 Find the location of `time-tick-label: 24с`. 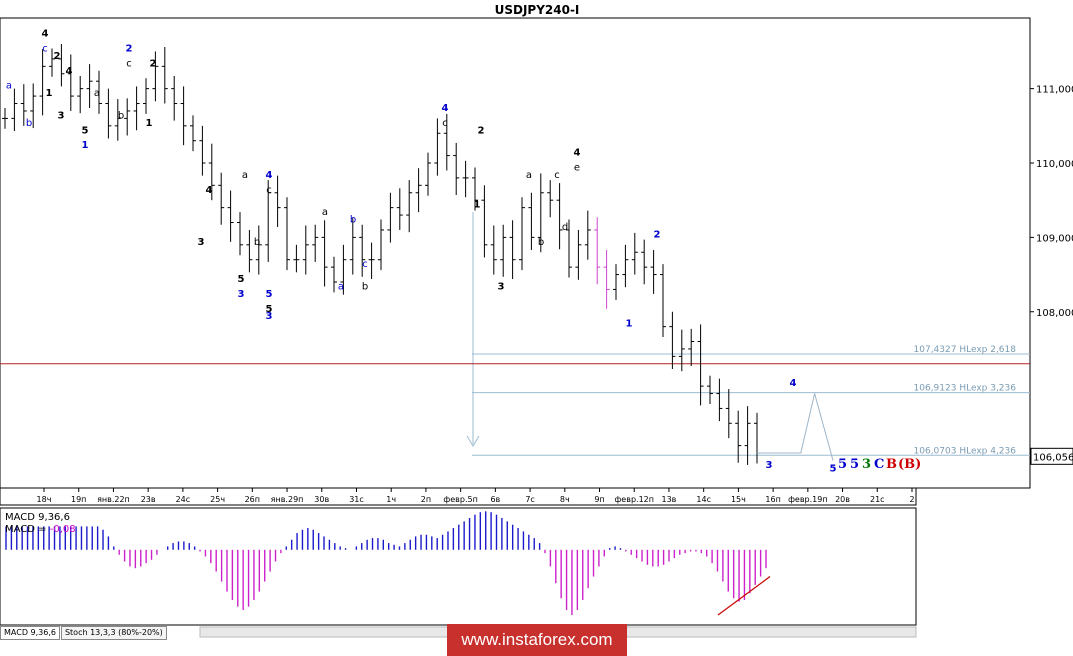

time-tick-label: 24с is located at coordinates (183, 499).